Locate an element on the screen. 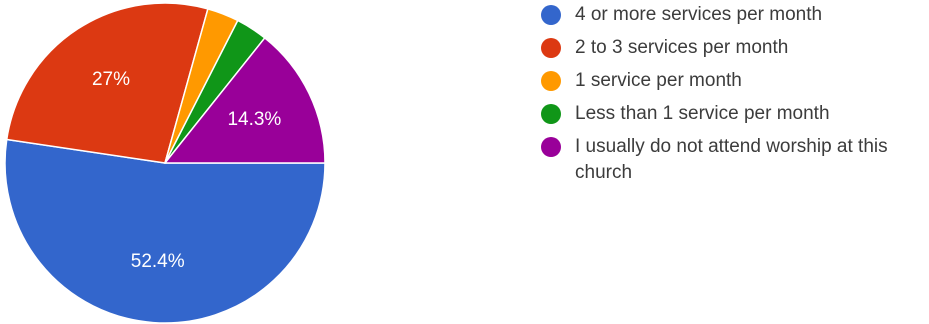  legend-item-4: Less than 1 service per month is located at coordinates (735, 114).